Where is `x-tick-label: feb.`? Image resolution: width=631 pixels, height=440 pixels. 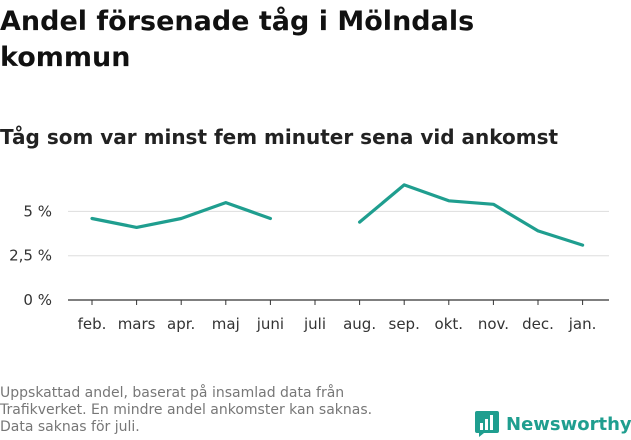 x-tick-label: feb. is located at coordinates (92, 324).